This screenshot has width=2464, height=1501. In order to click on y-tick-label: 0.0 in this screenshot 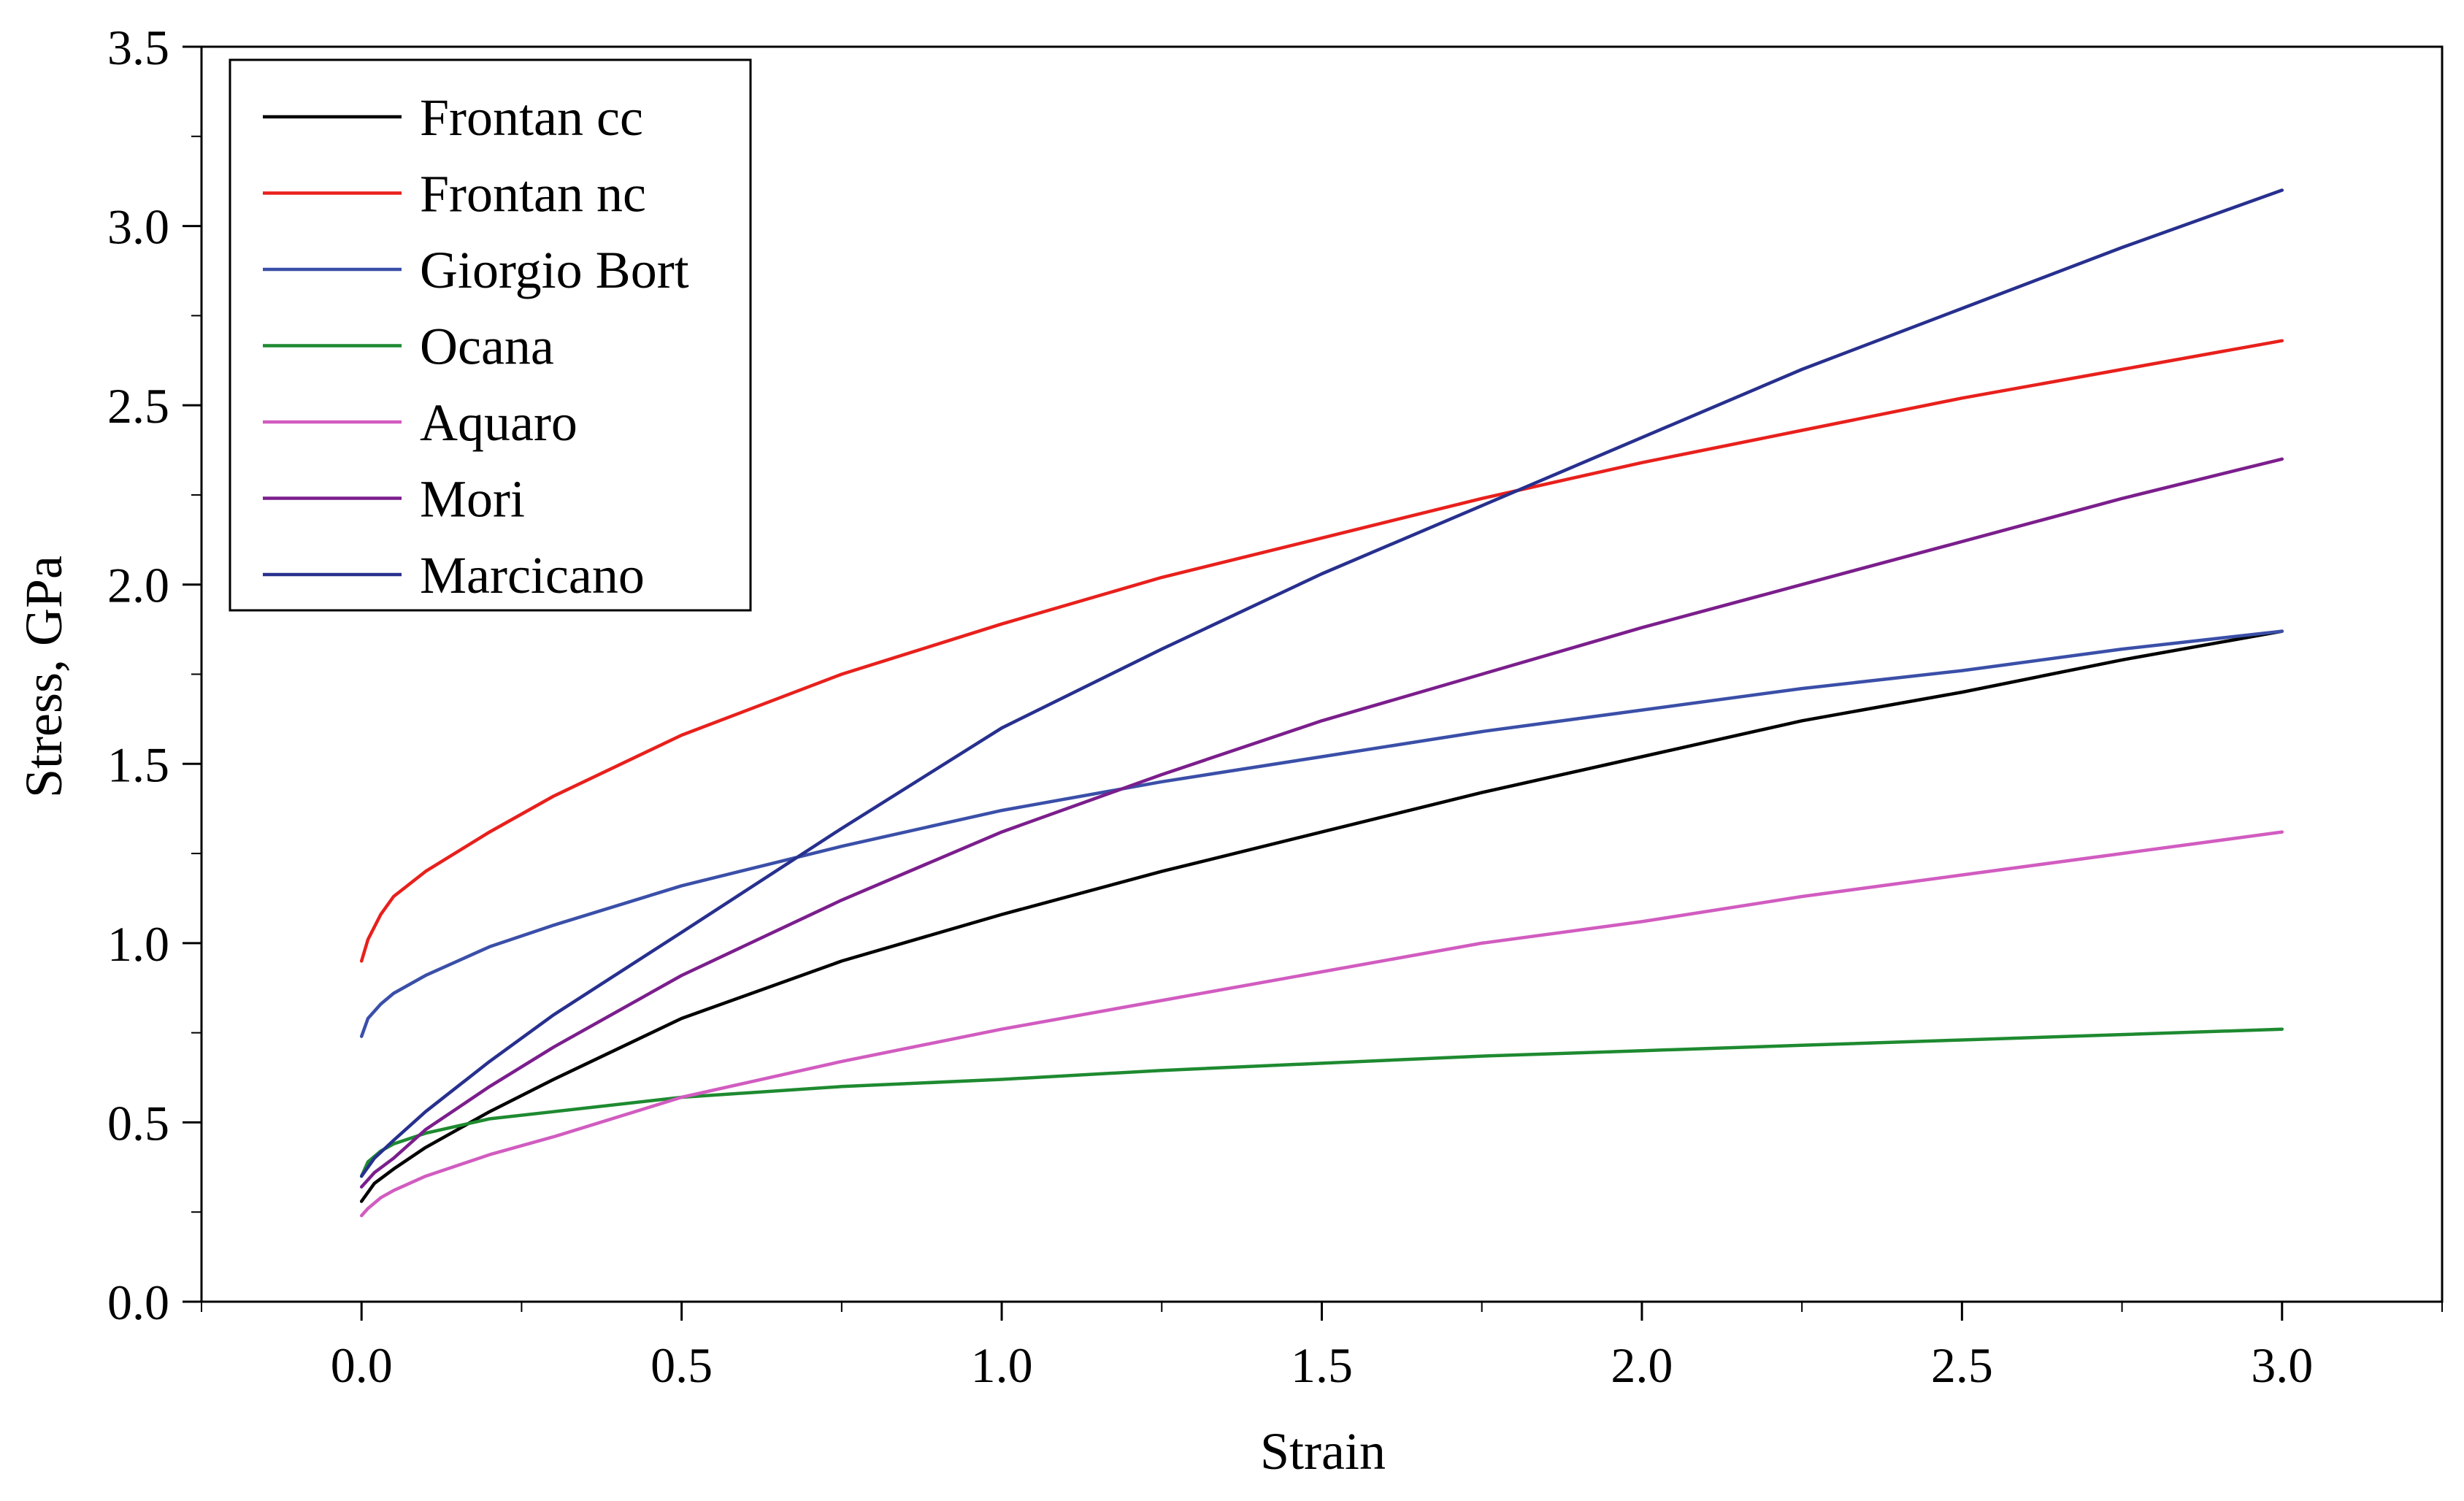, I will do `click(138, 1302)`.